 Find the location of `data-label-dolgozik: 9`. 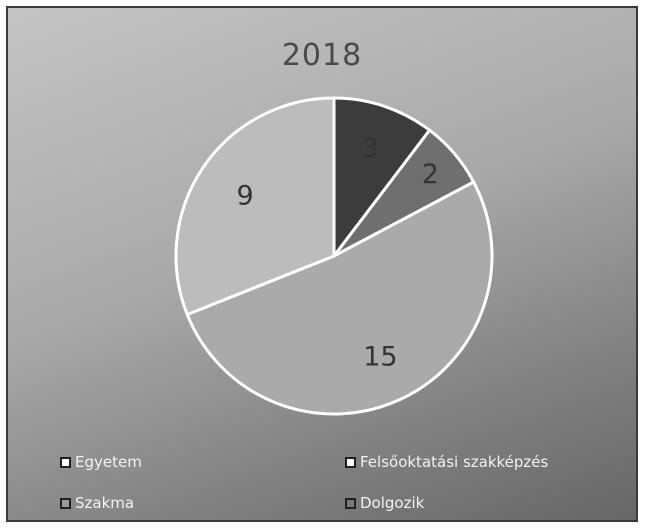

data-label-dolgozik: 9 is located at coordinates (244, 196).